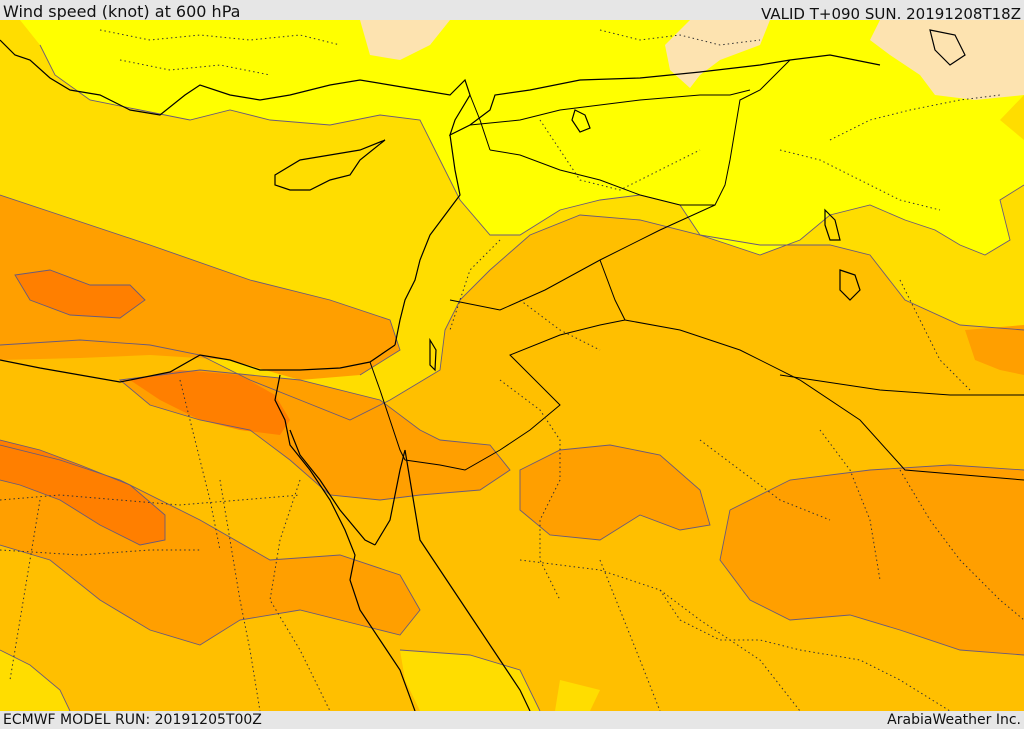 The width and height of the screenshot is (1024, 729). I want to click on footer-bar, so click(512, 720).